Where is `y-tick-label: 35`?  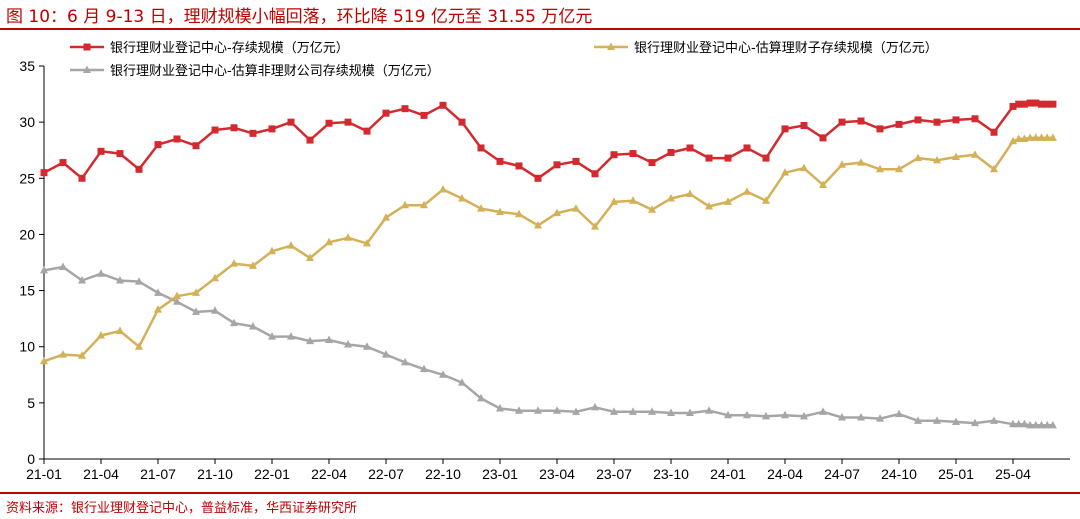
y-tick-label: 35 is located at coordinates (27, 66).